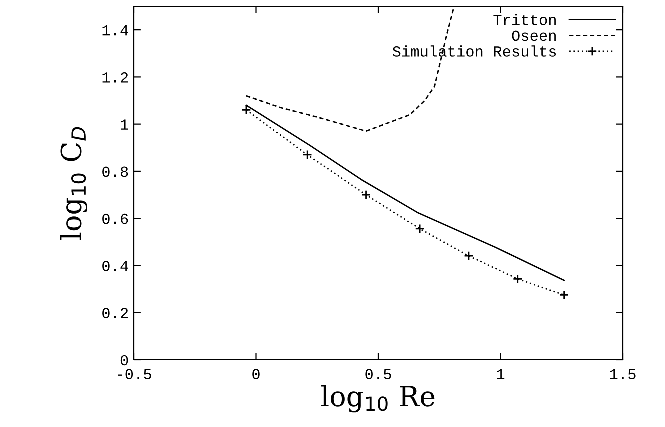 The height and width of the screenshot is (427, 665). Describe the element at coordinates (525, 20) in the screenshot. I see `legend-label: Tritton` at that location.